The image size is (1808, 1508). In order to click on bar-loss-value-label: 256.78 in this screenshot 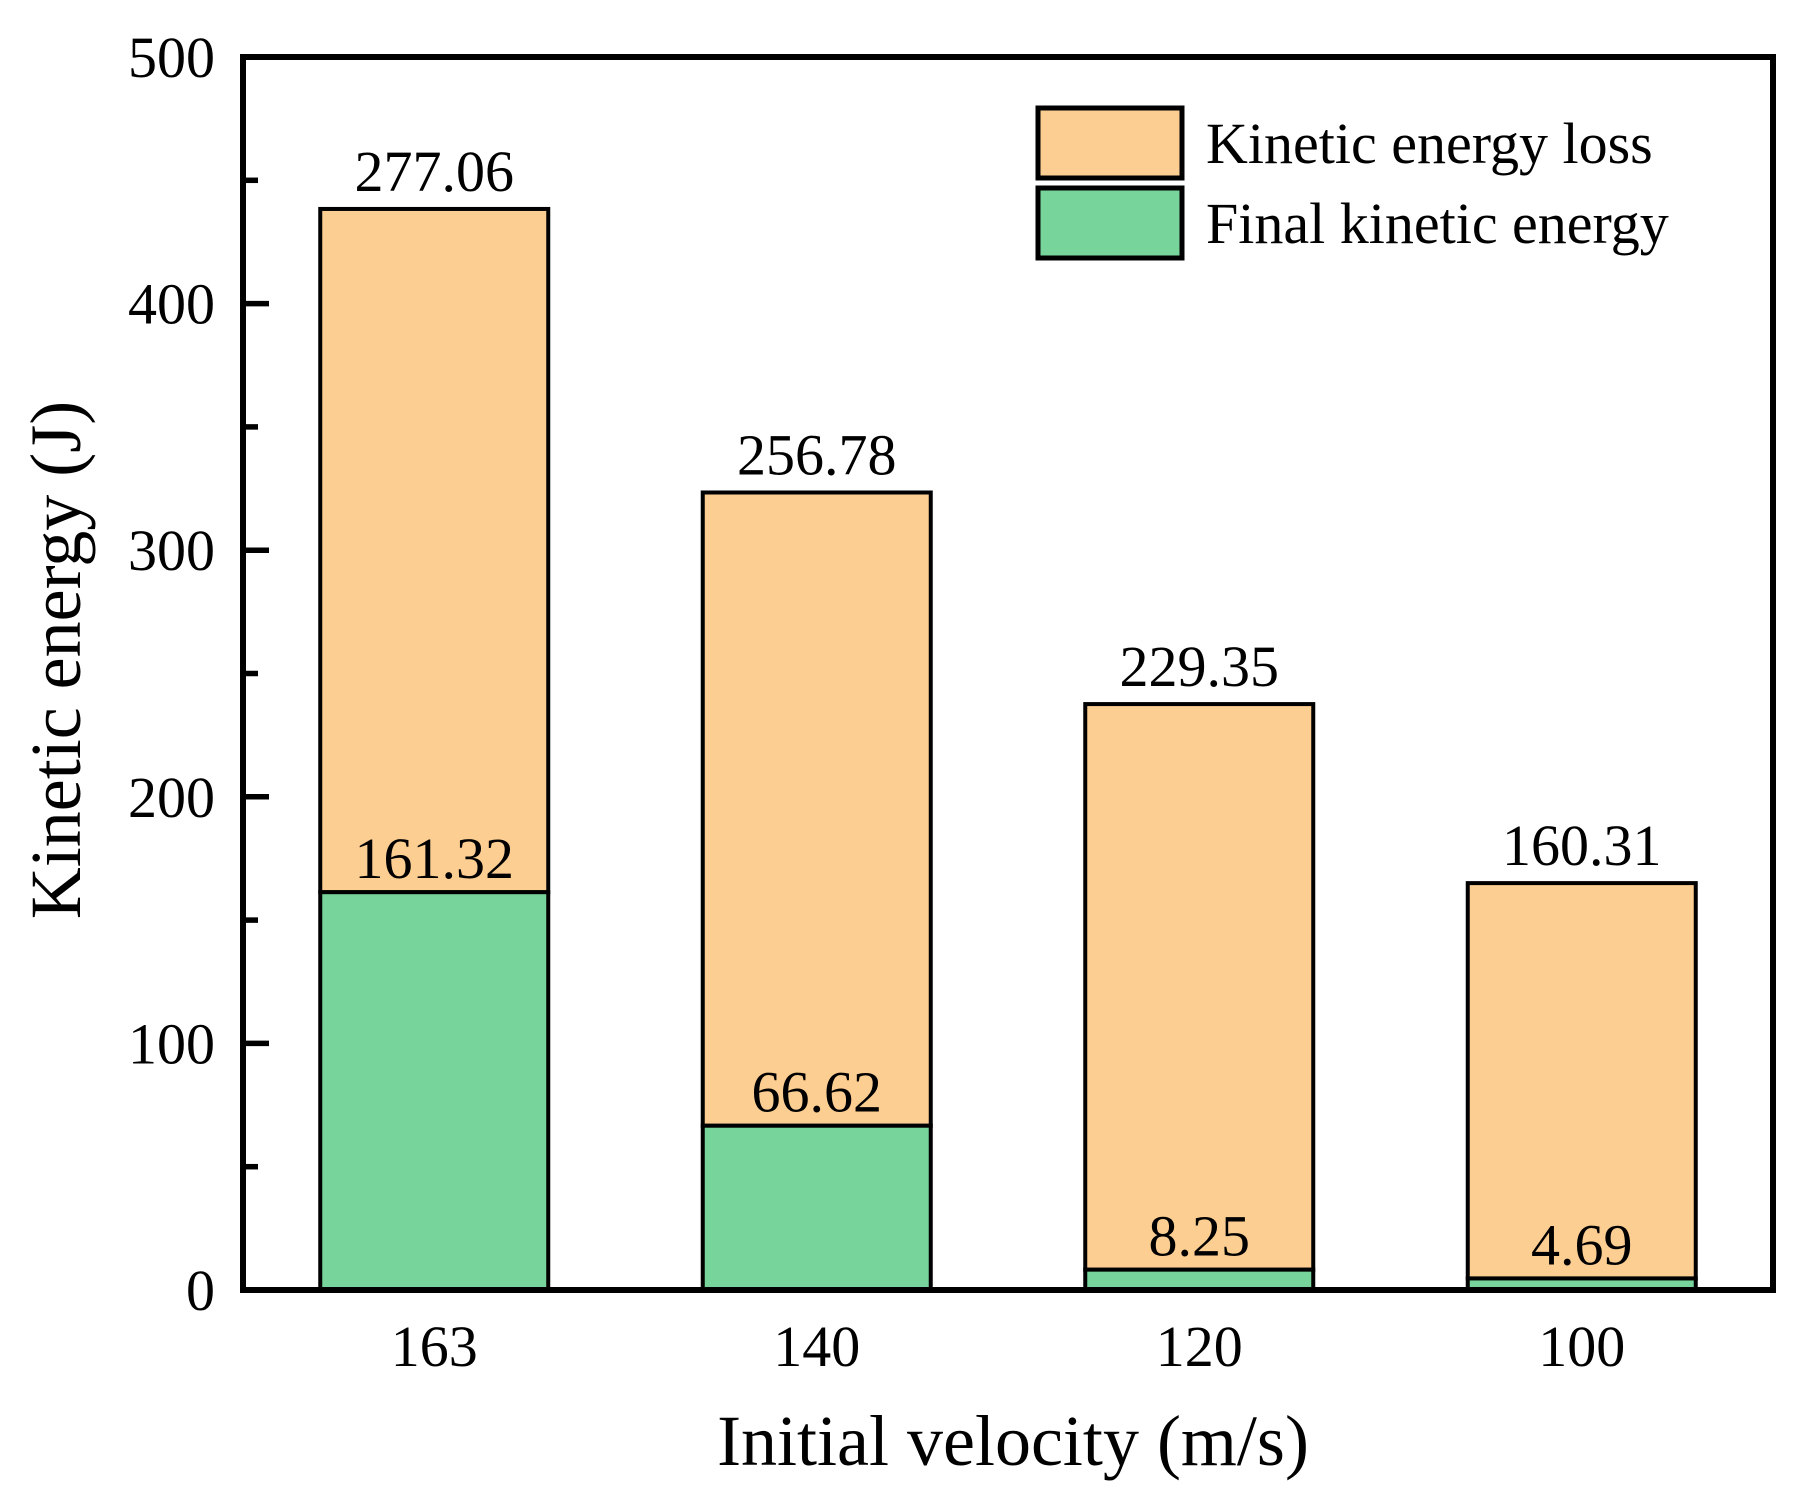, I will do `click(817, 454)`.